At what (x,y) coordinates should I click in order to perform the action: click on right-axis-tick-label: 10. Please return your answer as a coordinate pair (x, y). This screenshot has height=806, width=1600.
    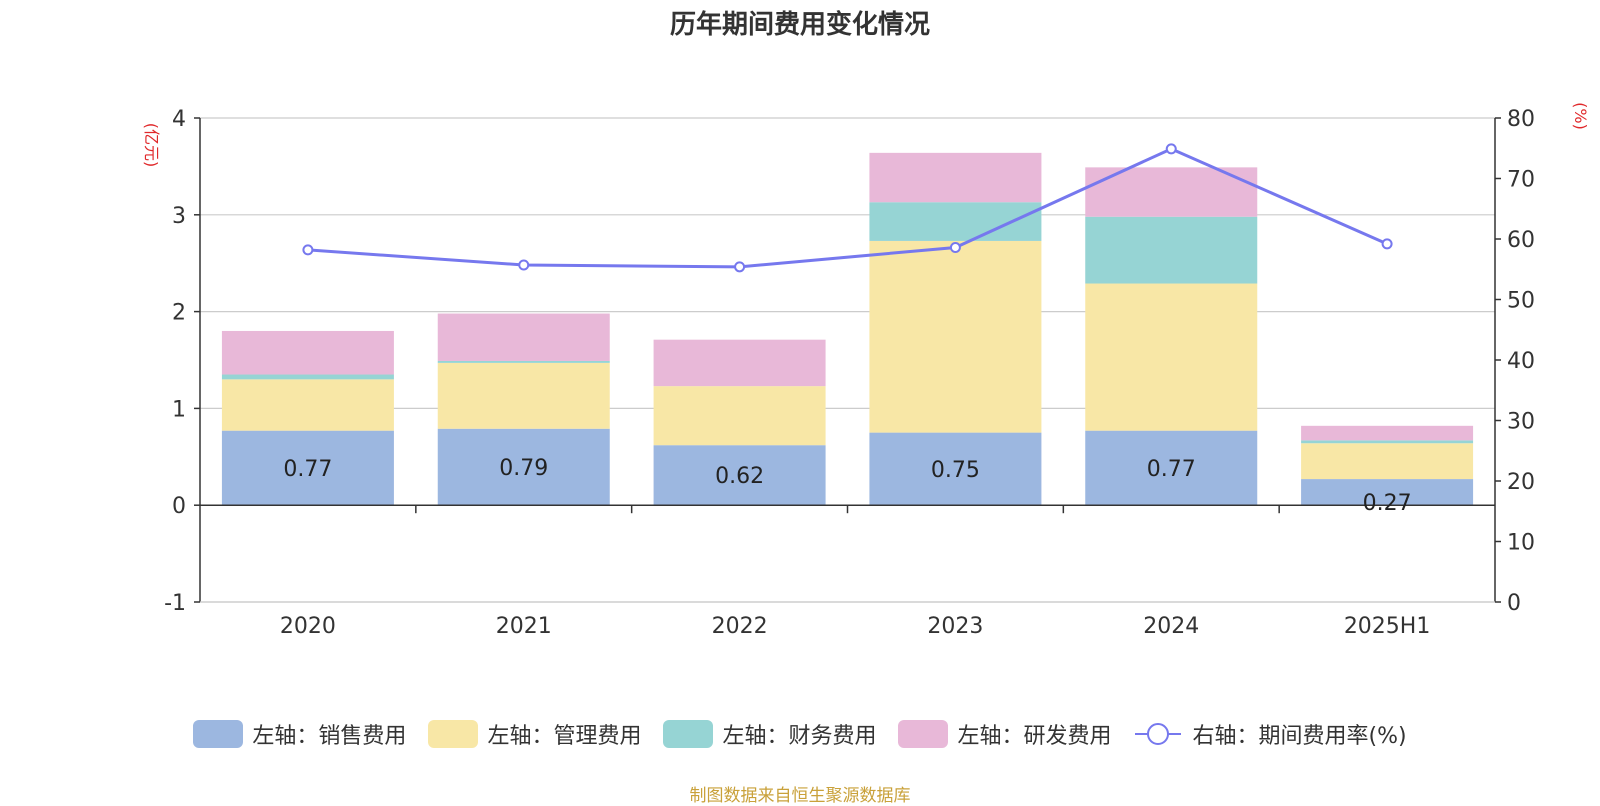
    Looking at the image, I should click on (1521, 543).